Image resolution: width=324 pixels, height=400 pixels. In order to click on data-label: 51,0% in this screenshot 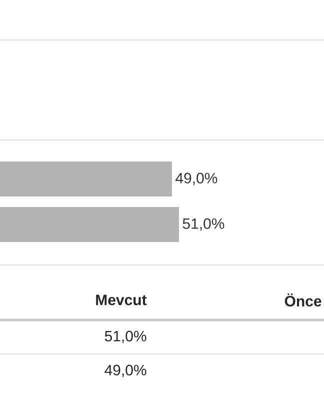, I will do `click(203, 224)`.